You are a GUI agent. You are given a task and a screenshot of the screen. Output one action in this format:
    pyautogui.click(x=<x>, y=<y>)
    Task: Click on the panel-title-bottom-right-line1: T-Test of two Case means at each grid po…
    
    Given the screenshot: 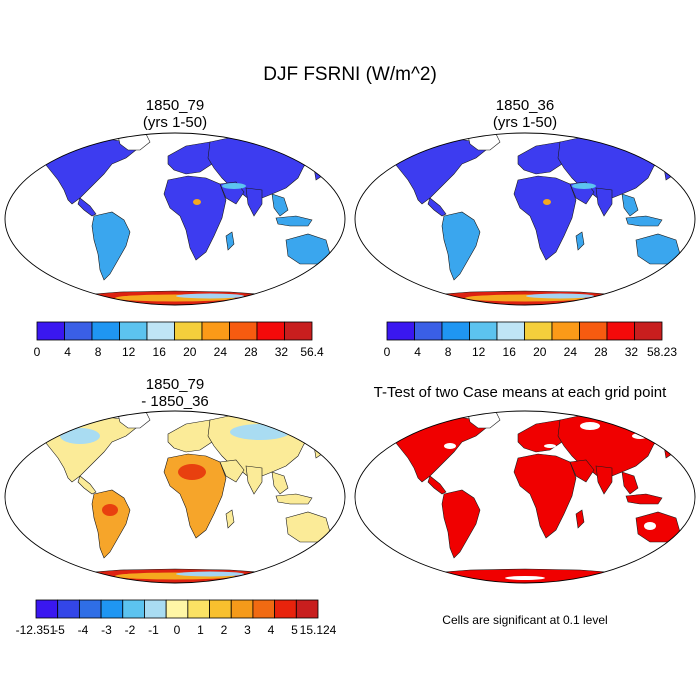 What is the action you would take?
    pyautogui.click(x=520, y=392)
    